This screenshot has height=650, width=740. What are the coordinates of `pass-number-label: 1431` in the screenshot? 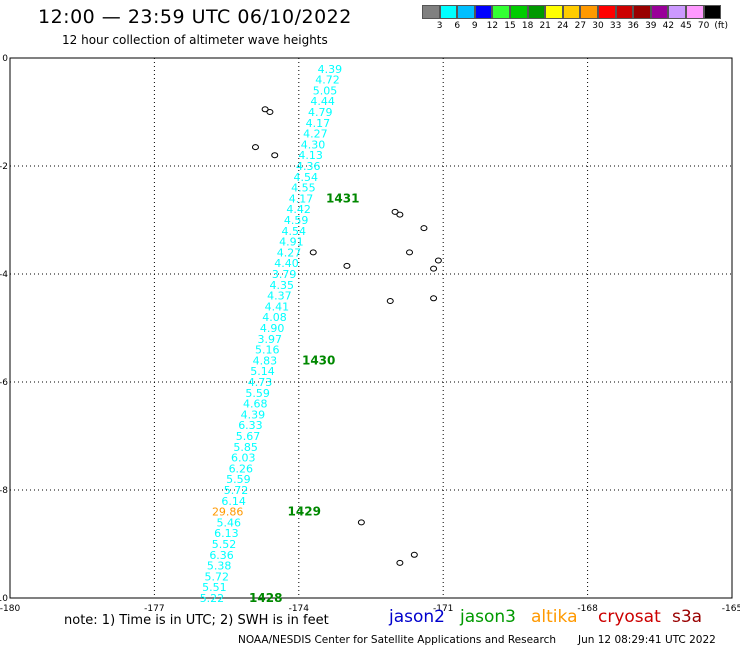 It's located at (342, 198).